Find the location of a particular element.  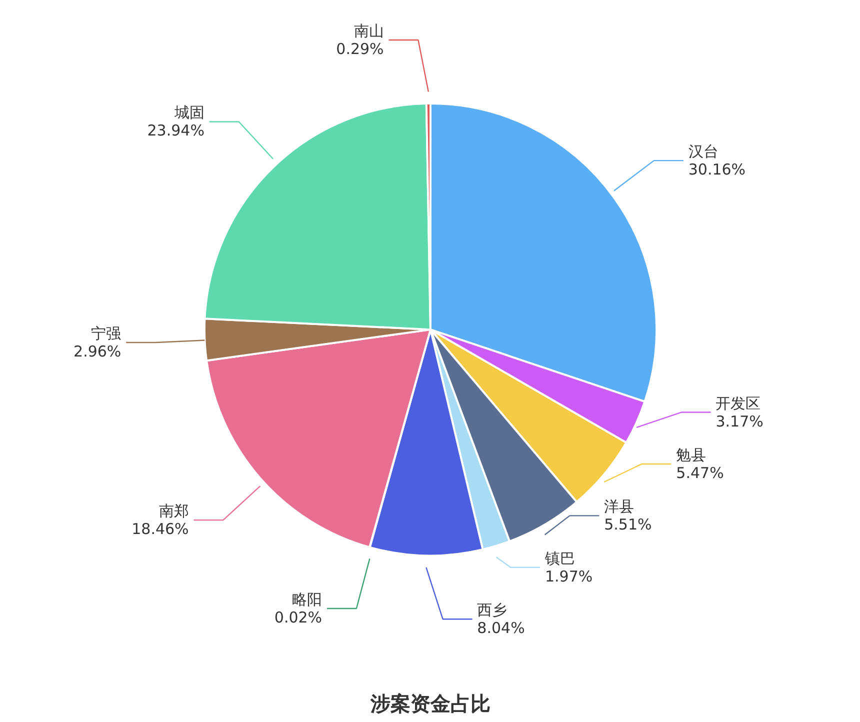

slice-label: 城固 is located at coordinates (188, 113).